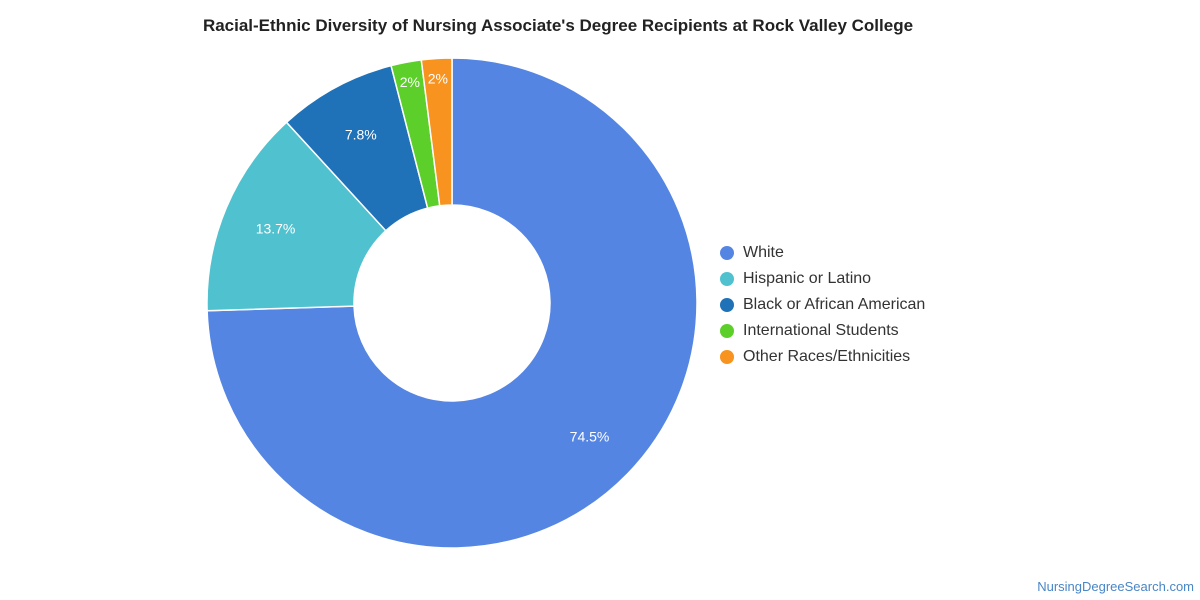 The image size is (1200, 600). What do you see at coordinates (822, 253) in the screenshot?
I see `legend-item: White` at bounding box center [822, 253].